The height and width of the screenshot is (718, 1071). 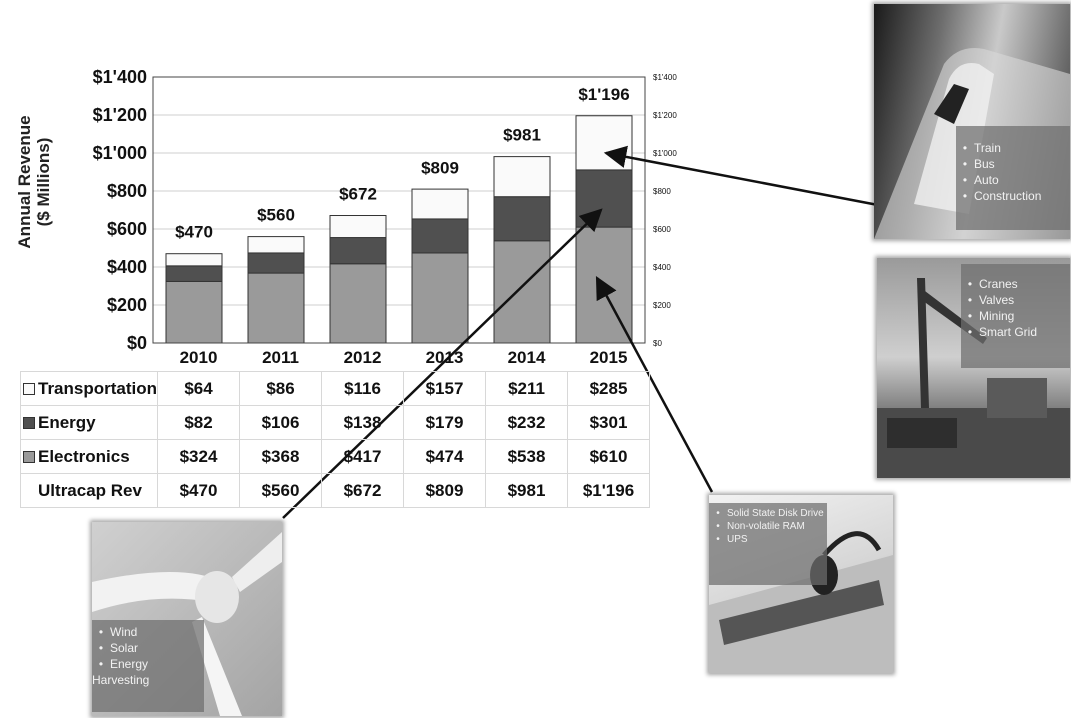 What do you see at coordinates (440, 236) in the screenshot?
I see `bar-energy-2013` at bounding box center [440, 236].